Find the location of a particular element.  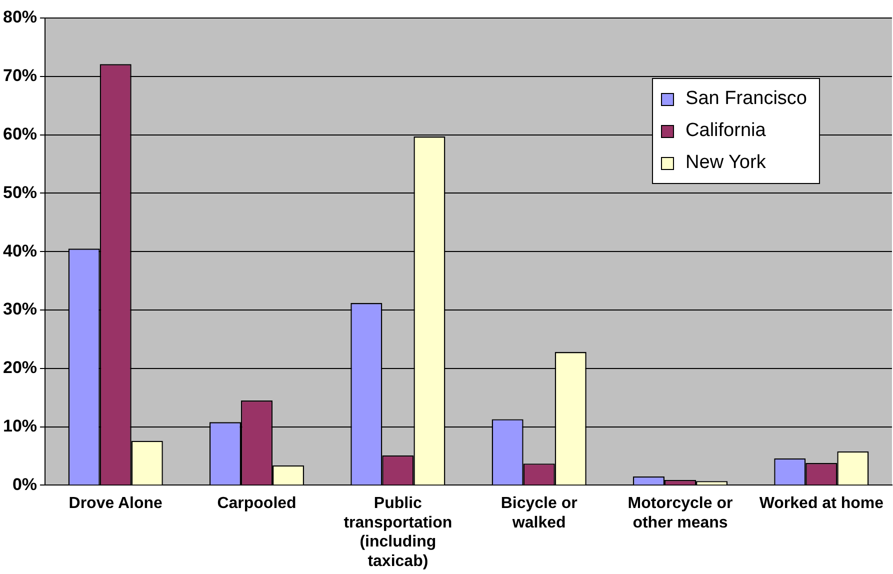

y-tick-label: 0% is located at coordinates (25, 484).